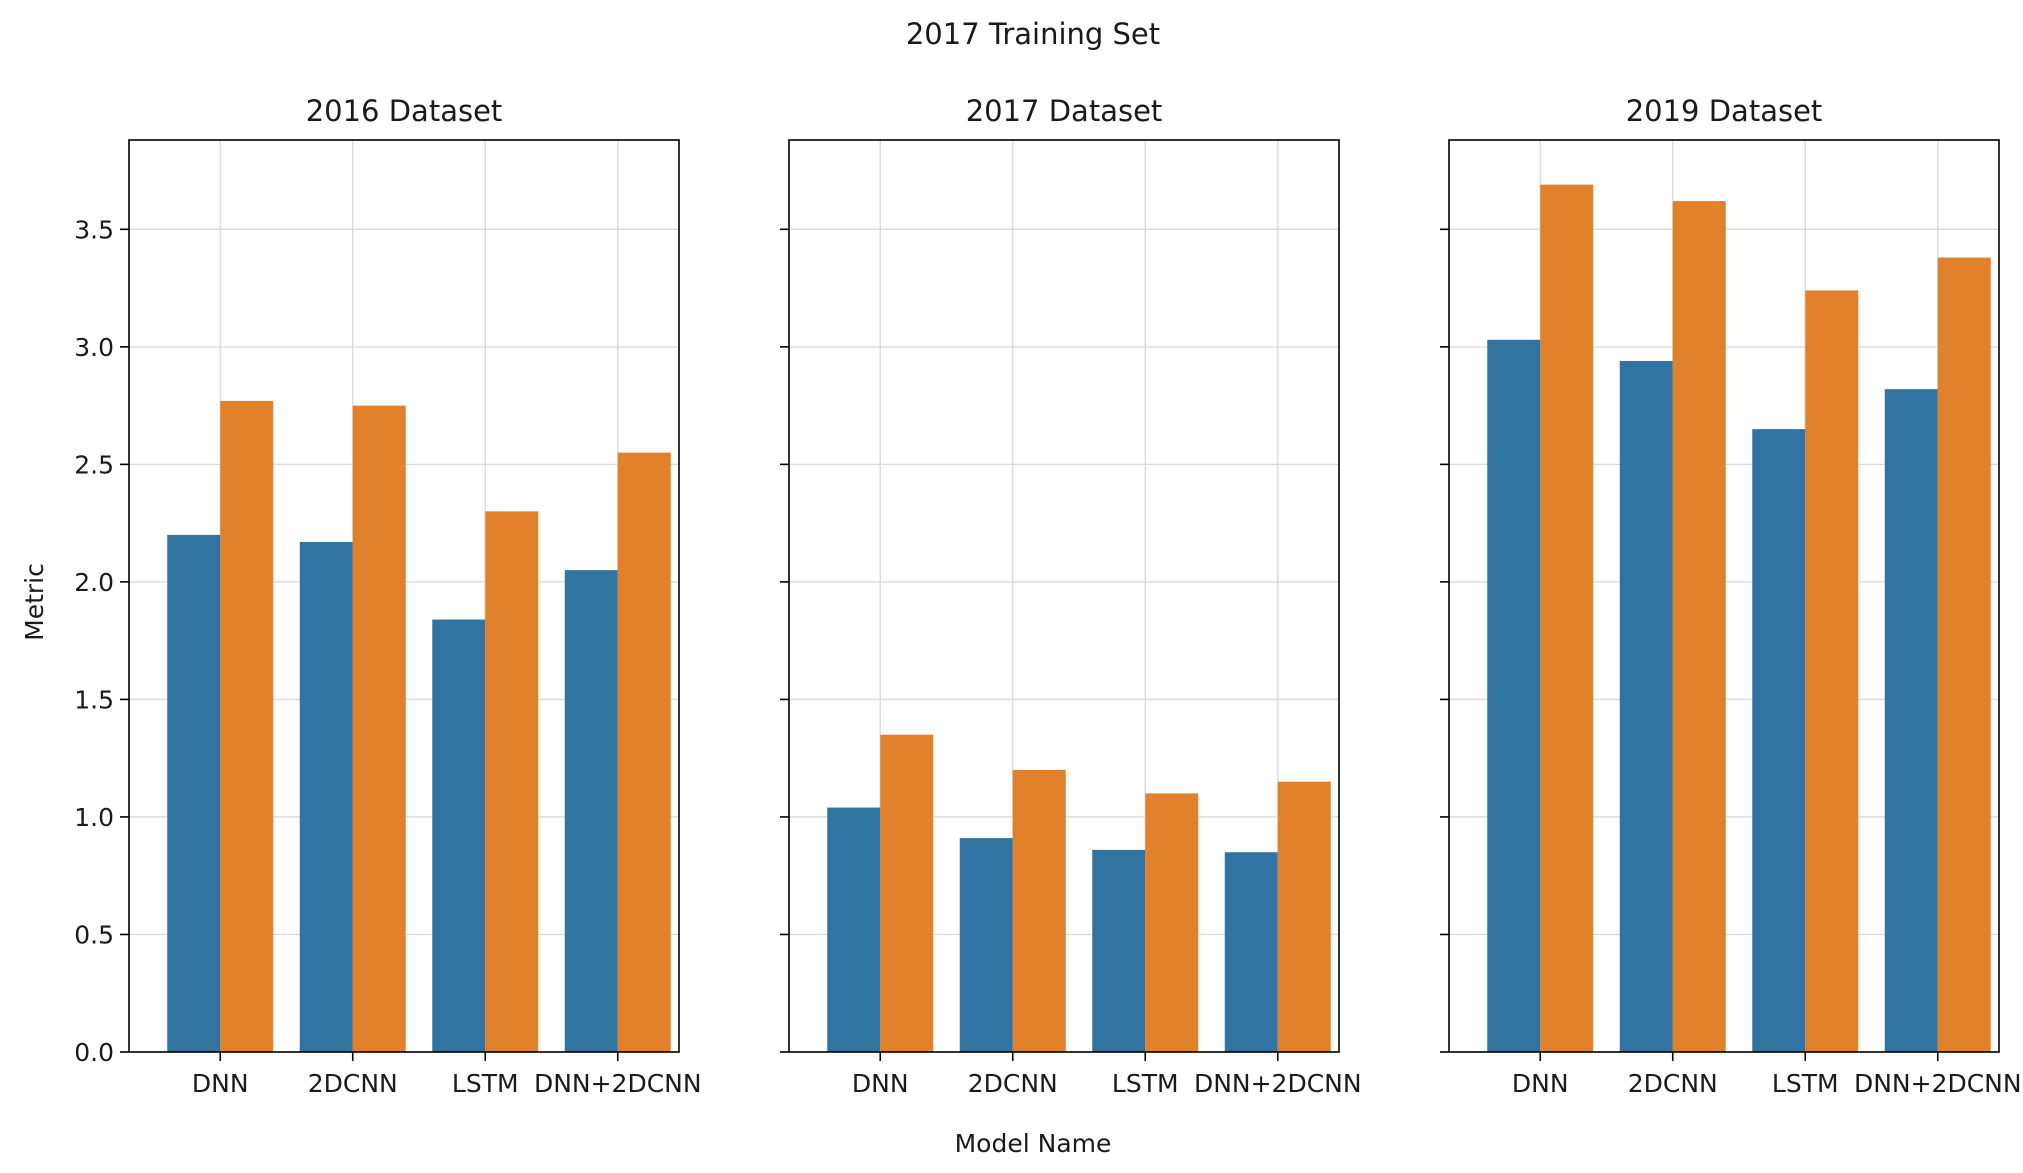  I want to click on y-tick-label: 1.5, so click(94, 699).